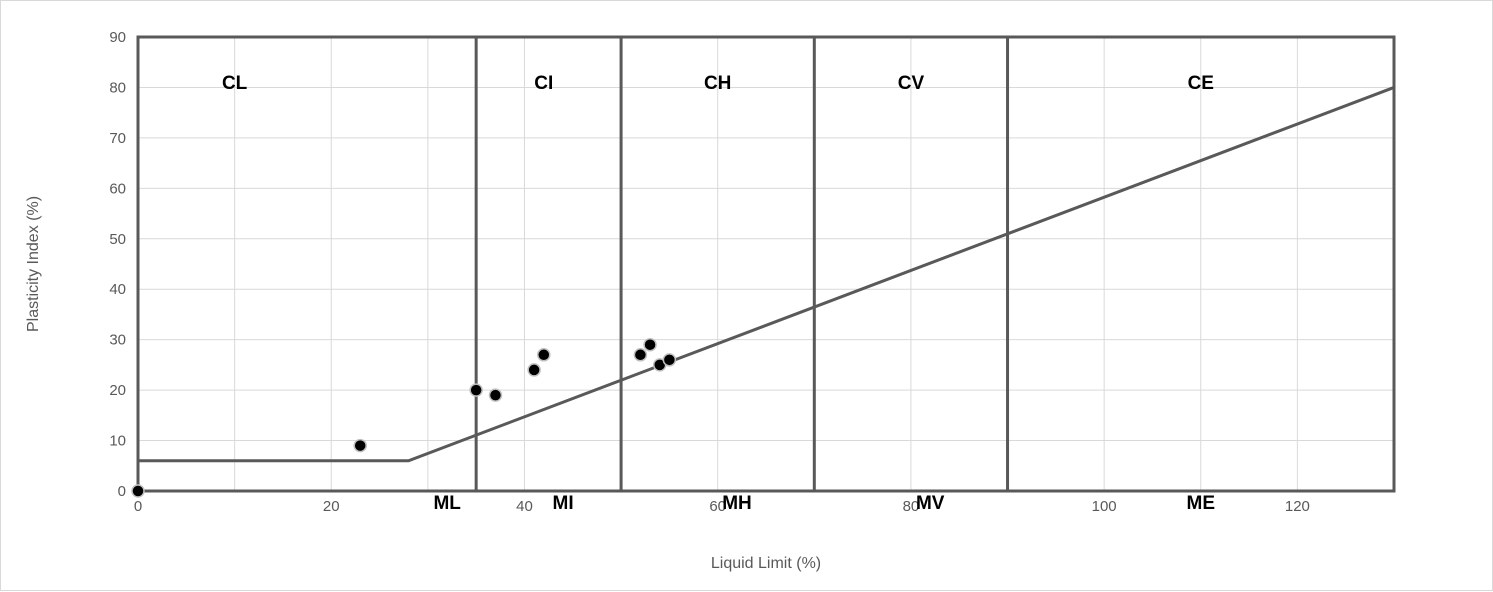  What do you see at coordinates (117, 441) in the screenshot?
I see `y-tick-label: 10` at bounding box center [117, 441].